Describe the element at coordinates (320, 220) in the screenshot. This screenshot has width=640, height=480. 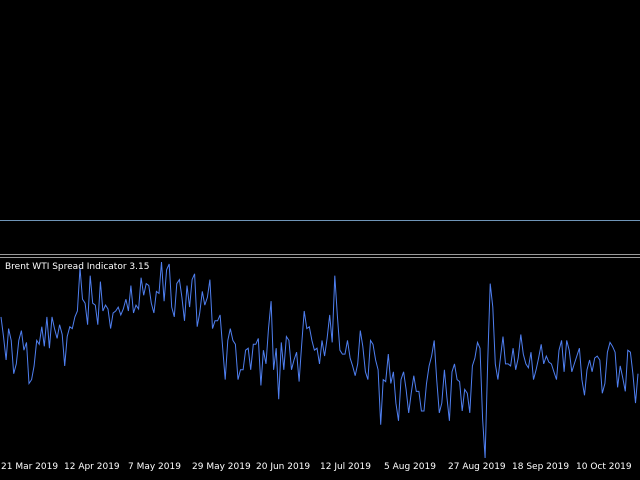
I see `main-level-line` at that location.